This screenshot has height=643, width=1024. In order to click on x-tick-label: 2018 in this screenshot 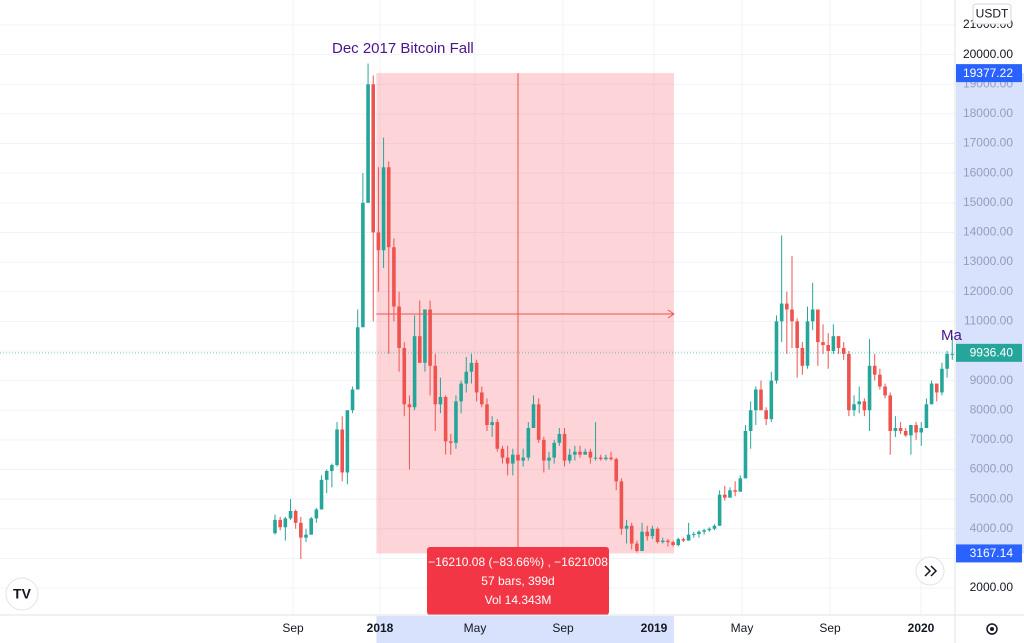, I will do `click(380, 628)`.